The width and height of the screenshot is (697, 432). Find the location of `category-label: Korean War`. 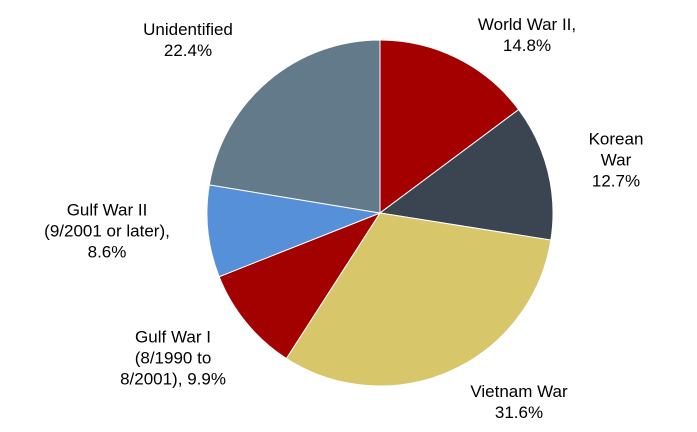

category-label: Korean War is located at coordinates (616, 149).